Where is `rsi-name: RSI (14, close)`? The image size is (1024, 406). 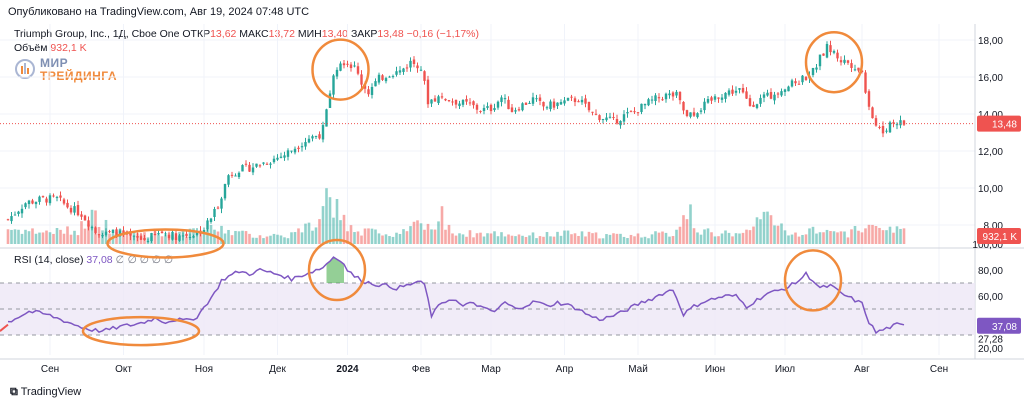
rsi-name: RSI (14, close) is located at coordinates (49, 260).